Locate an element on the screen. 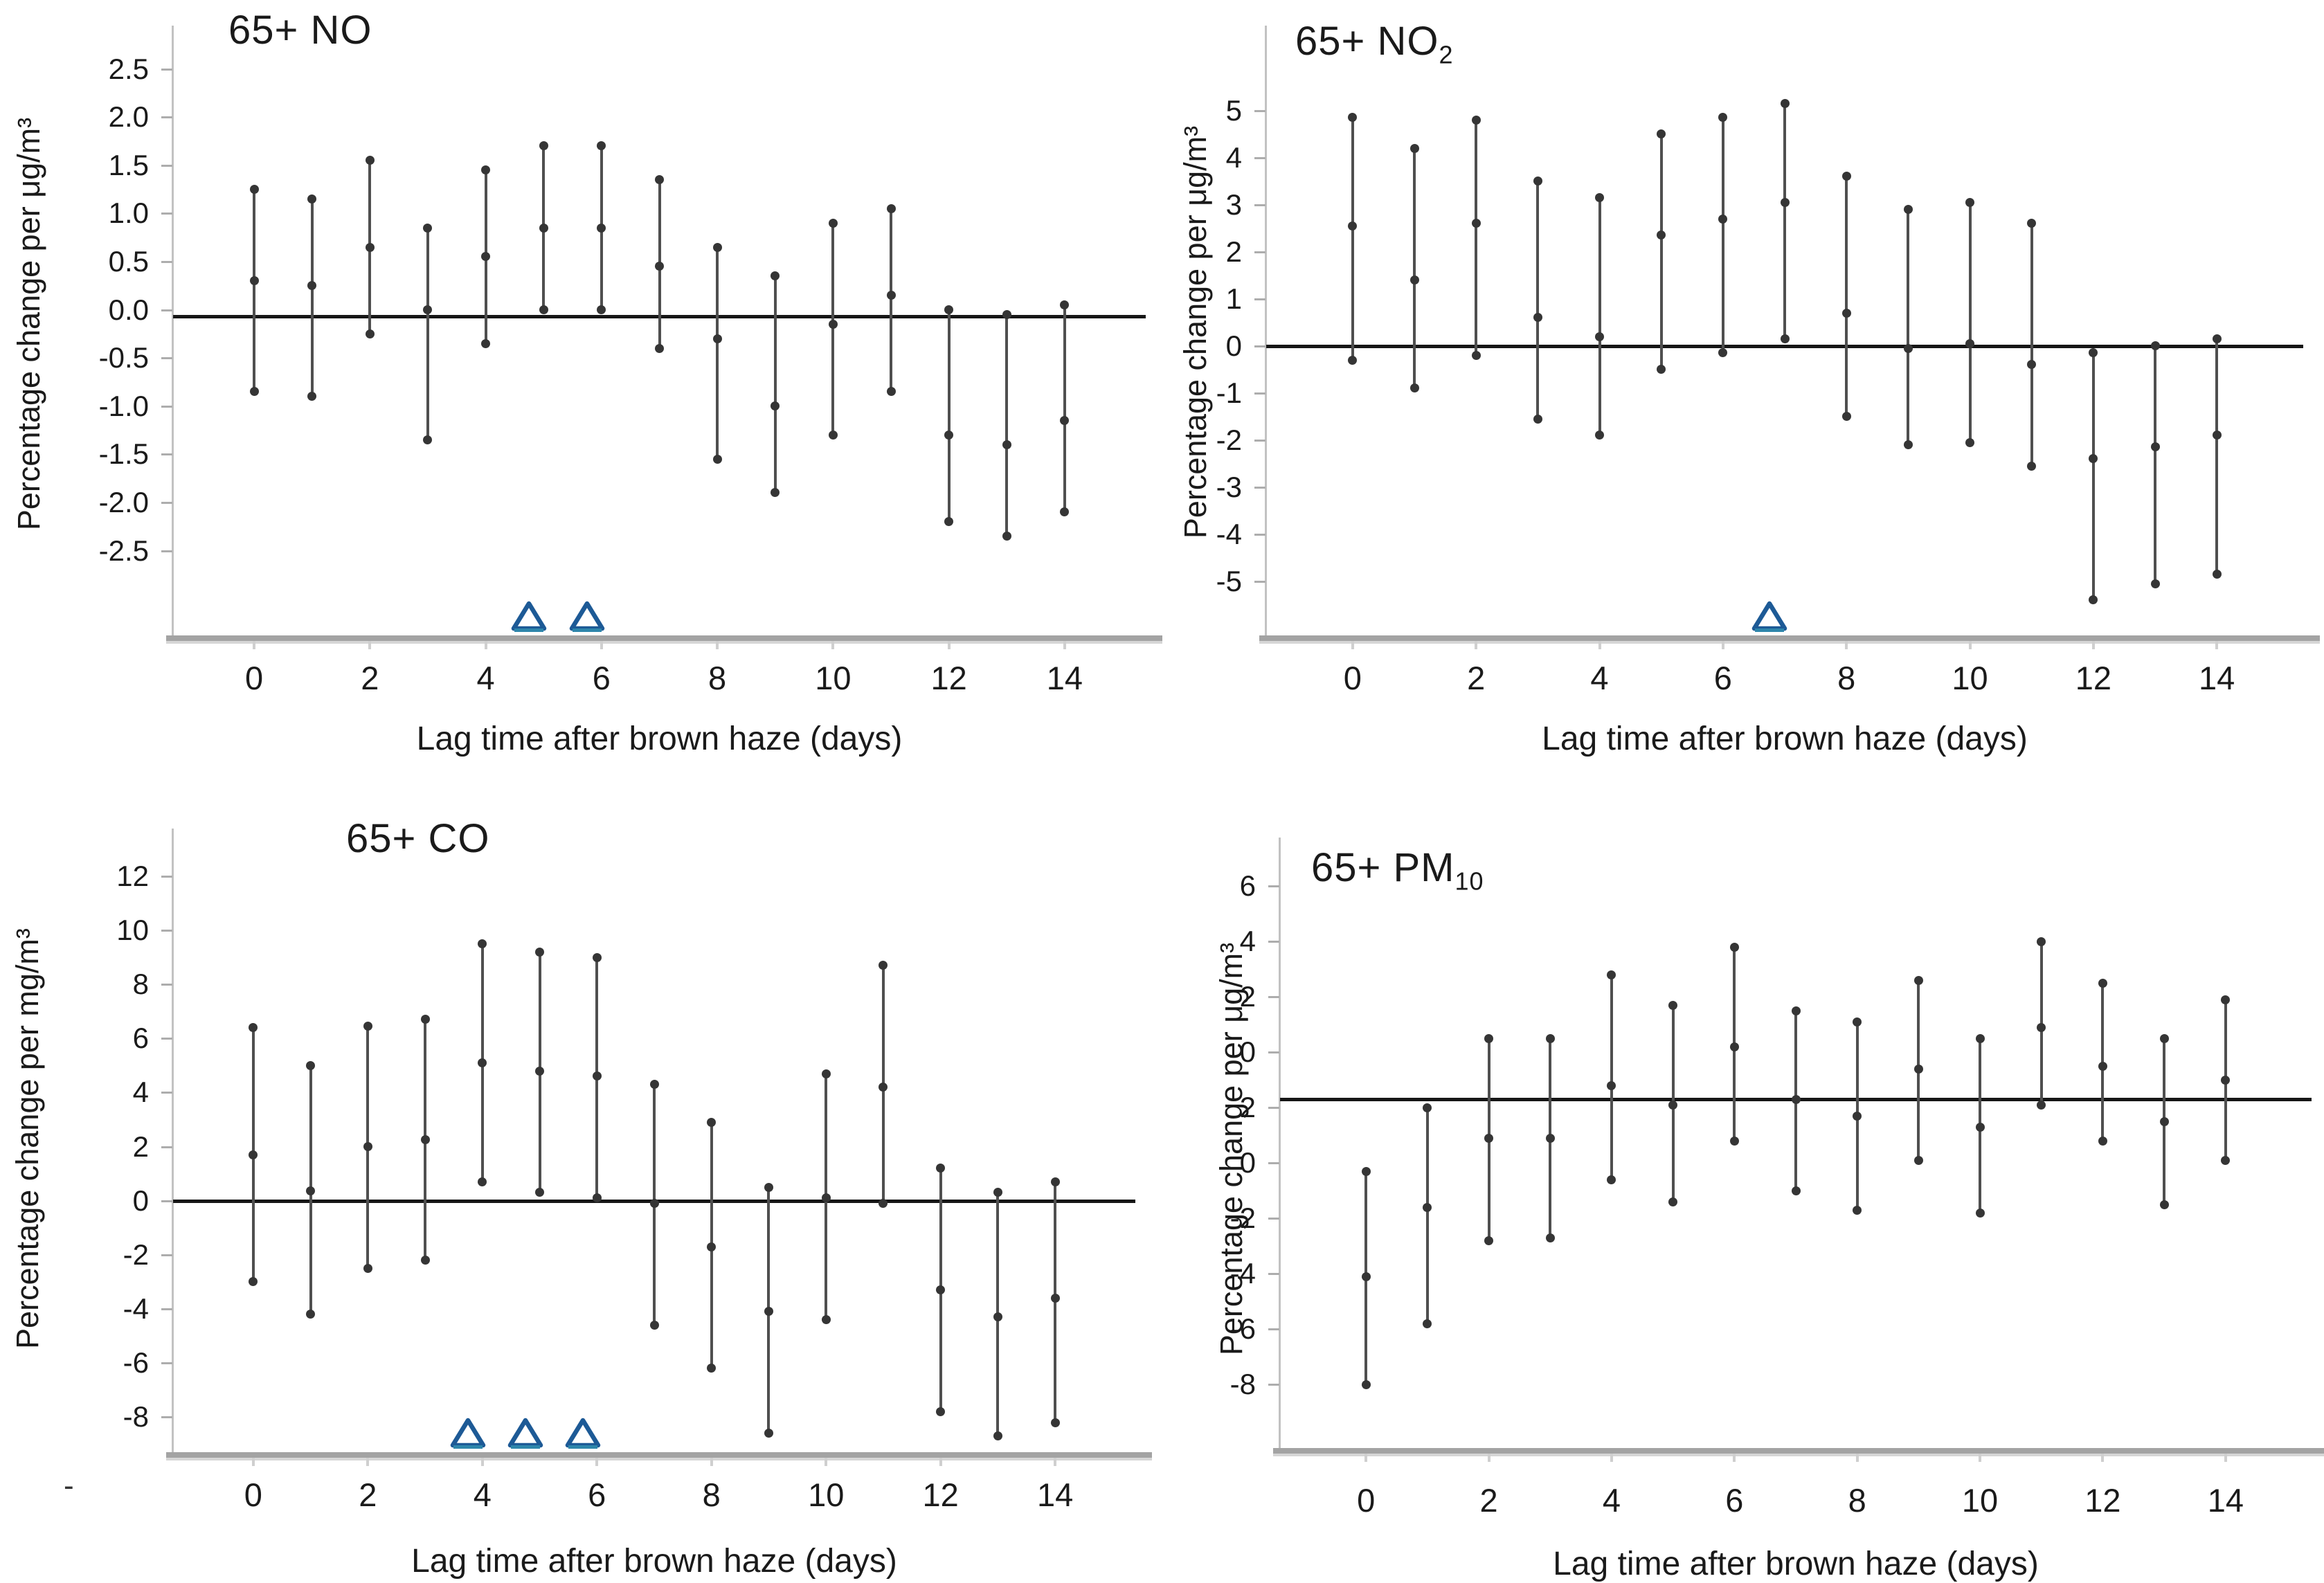 Image resolution: width=2324 pixels, height=1583 pixels. y-tick-label: -2.0 is located at coordinates (123, 502).